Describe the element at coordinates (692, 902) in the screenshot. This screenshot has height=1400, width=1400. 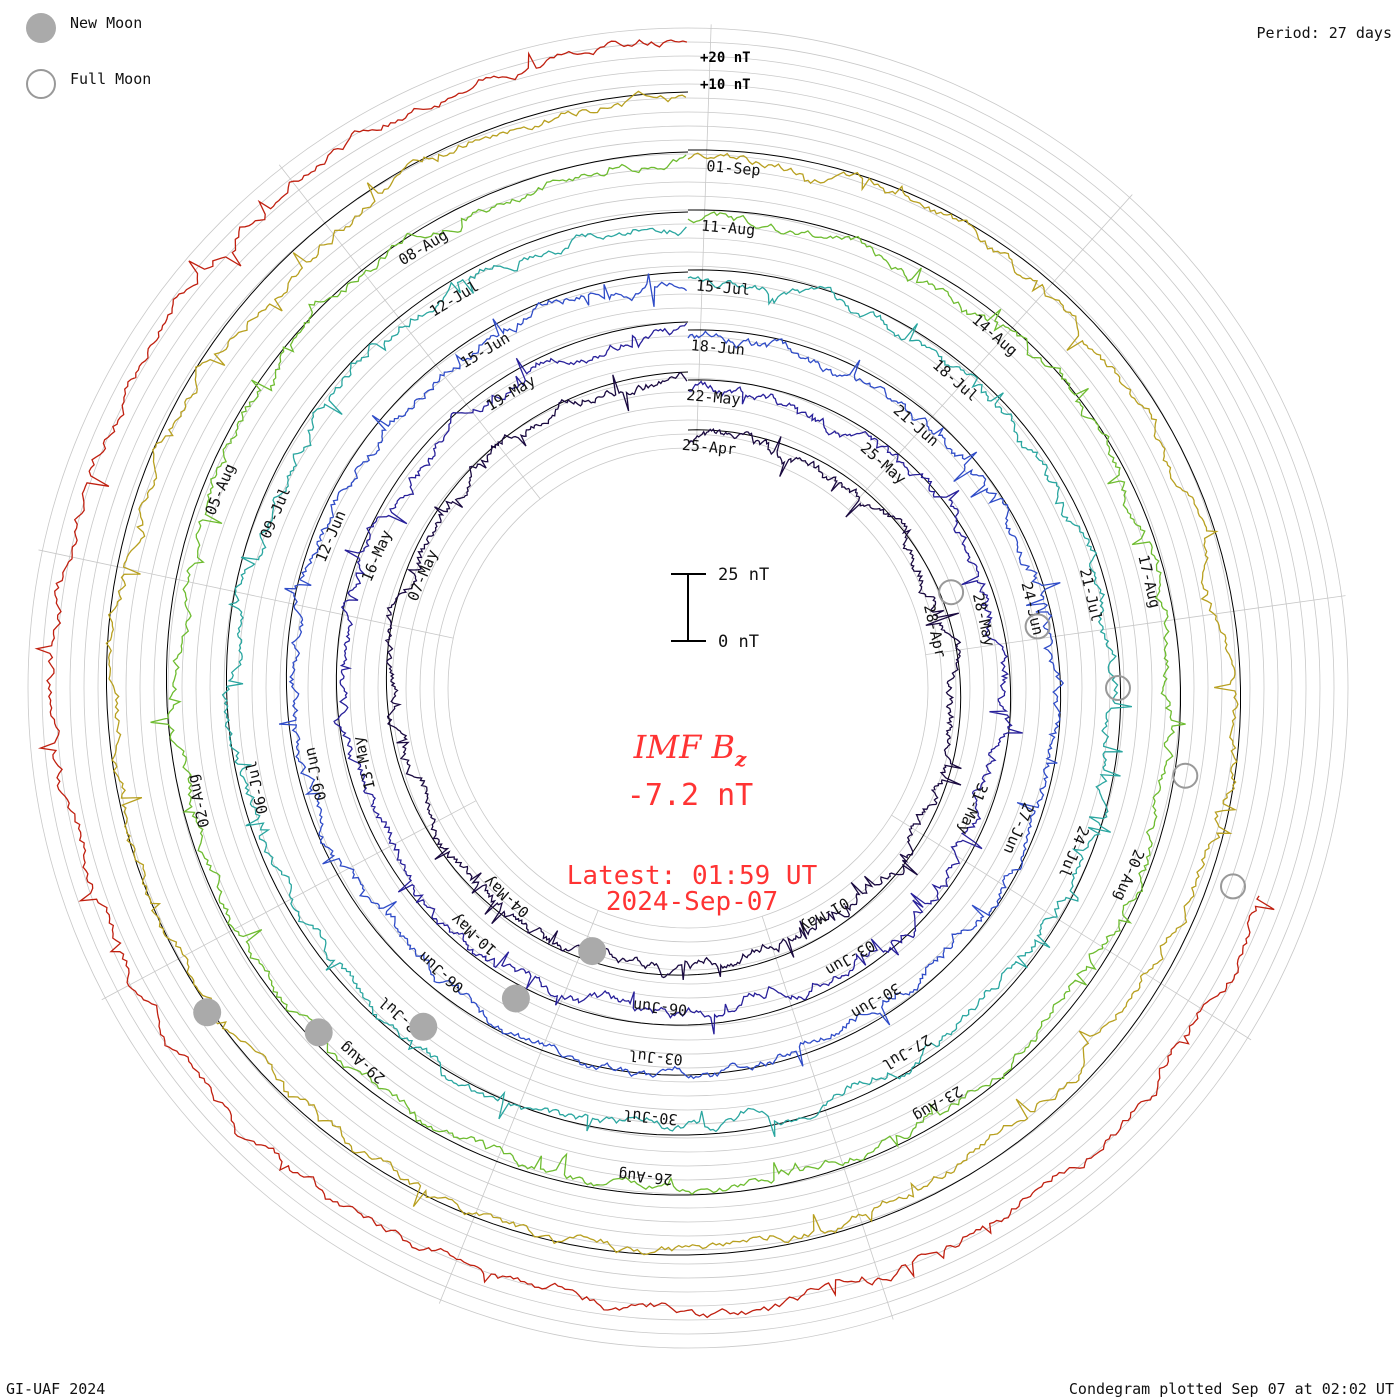
I see `latest-date: 2024-Sep-07` at that location.